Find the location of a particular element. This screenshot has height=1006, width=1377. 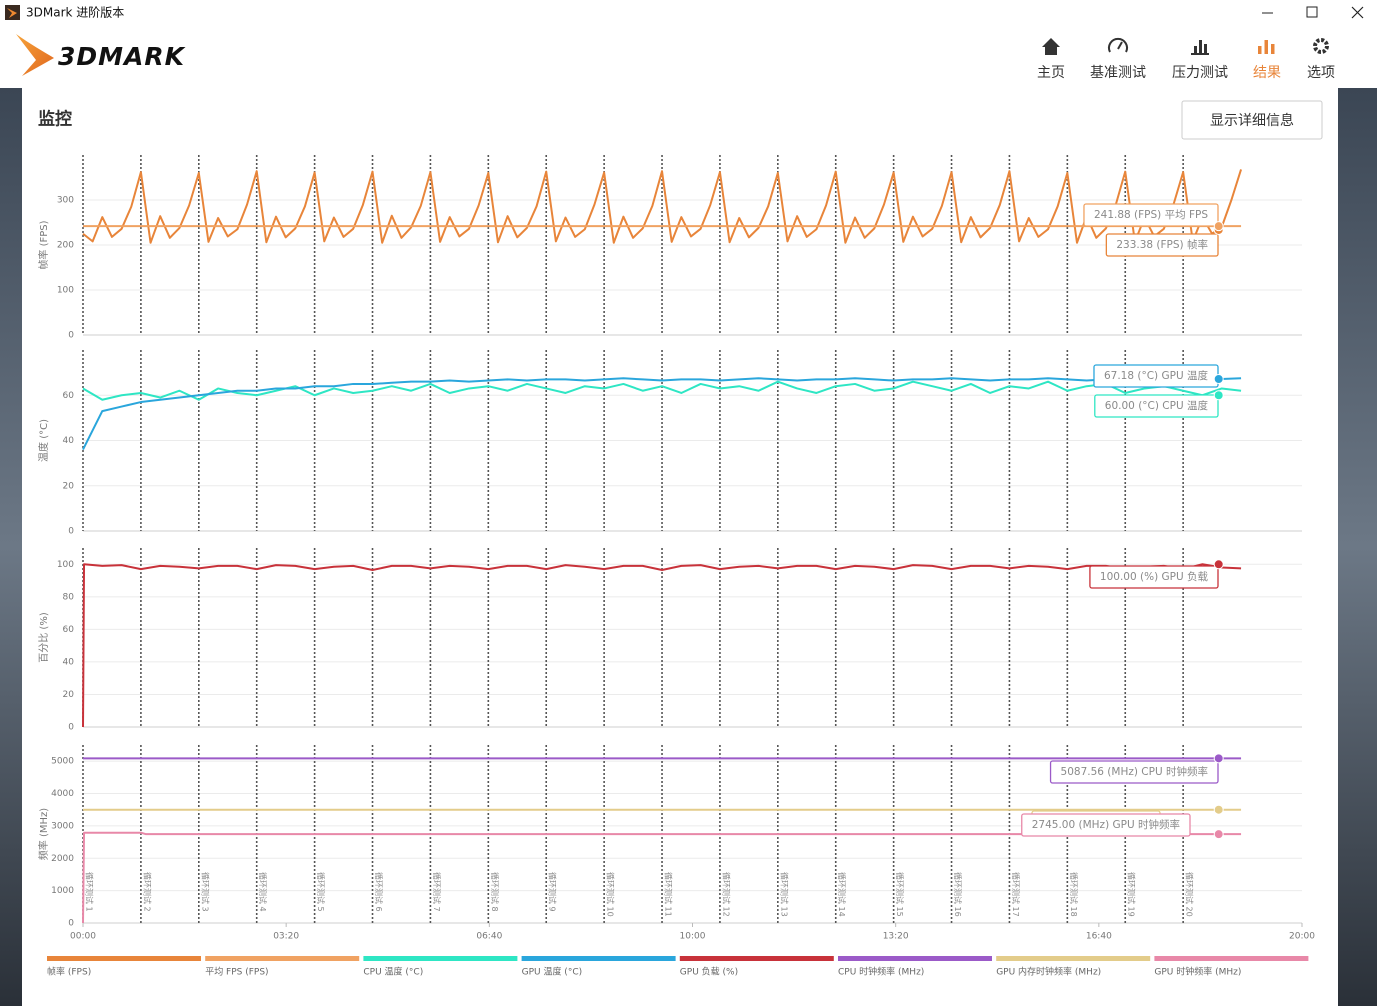

legend-label: CPU 时钟频率 (MHz) is located at coordinates (881, 972).